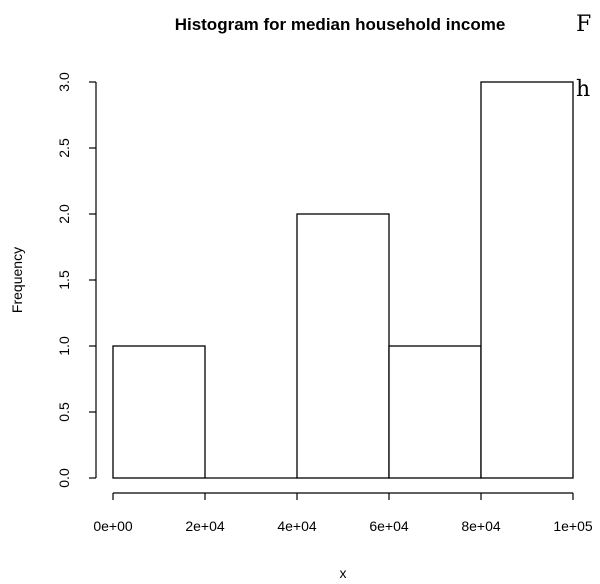  What do you see at coordinates (64, 478) in the screenshot?
I see `y-tick-label-0: 0.0` at bounding box center [64, 478].